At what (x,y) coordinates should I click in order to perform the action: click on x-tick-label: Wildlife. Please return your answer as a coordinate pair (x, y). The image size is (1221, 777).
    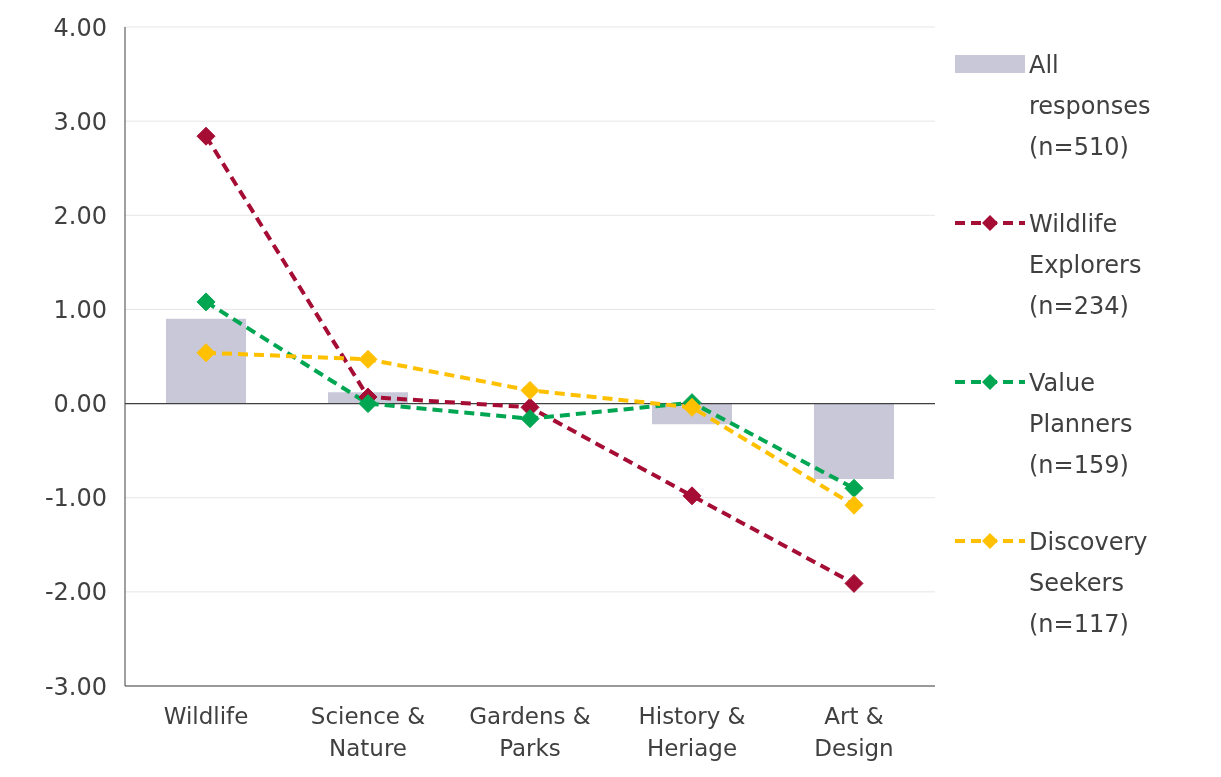
    Looking at the image, I should click on (206, 716).